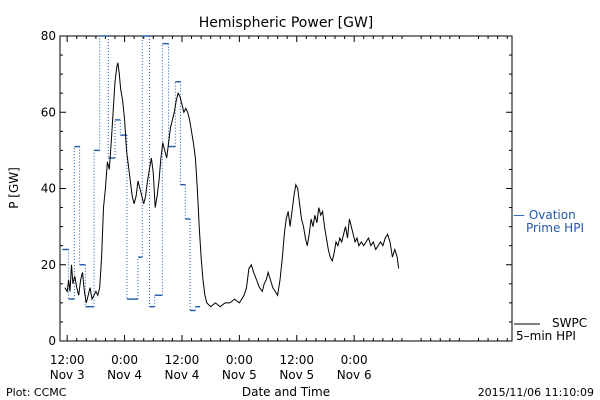 The image size is (600, 400). Describe the element at coordinates (52, 341) in the screenshot. I see `y-tick-label: 0` at that location.